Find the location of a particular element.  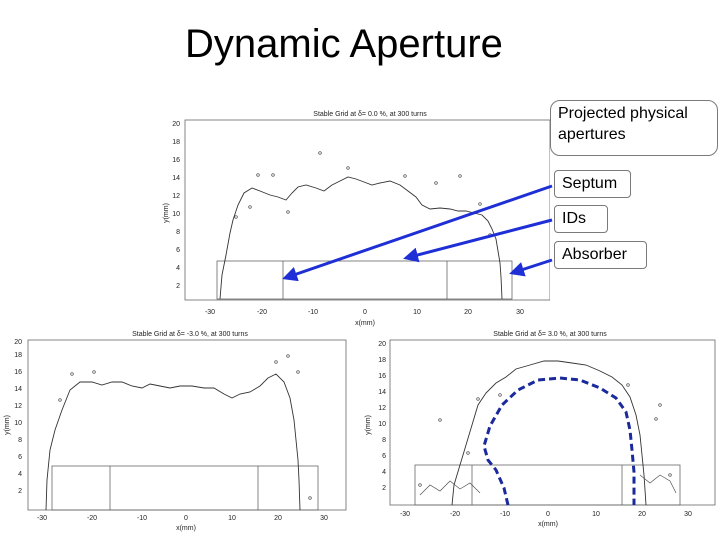

plot-title: Stable Grid at δ= -3.0 %, at 300 turns is located at coordinates (190, 334).